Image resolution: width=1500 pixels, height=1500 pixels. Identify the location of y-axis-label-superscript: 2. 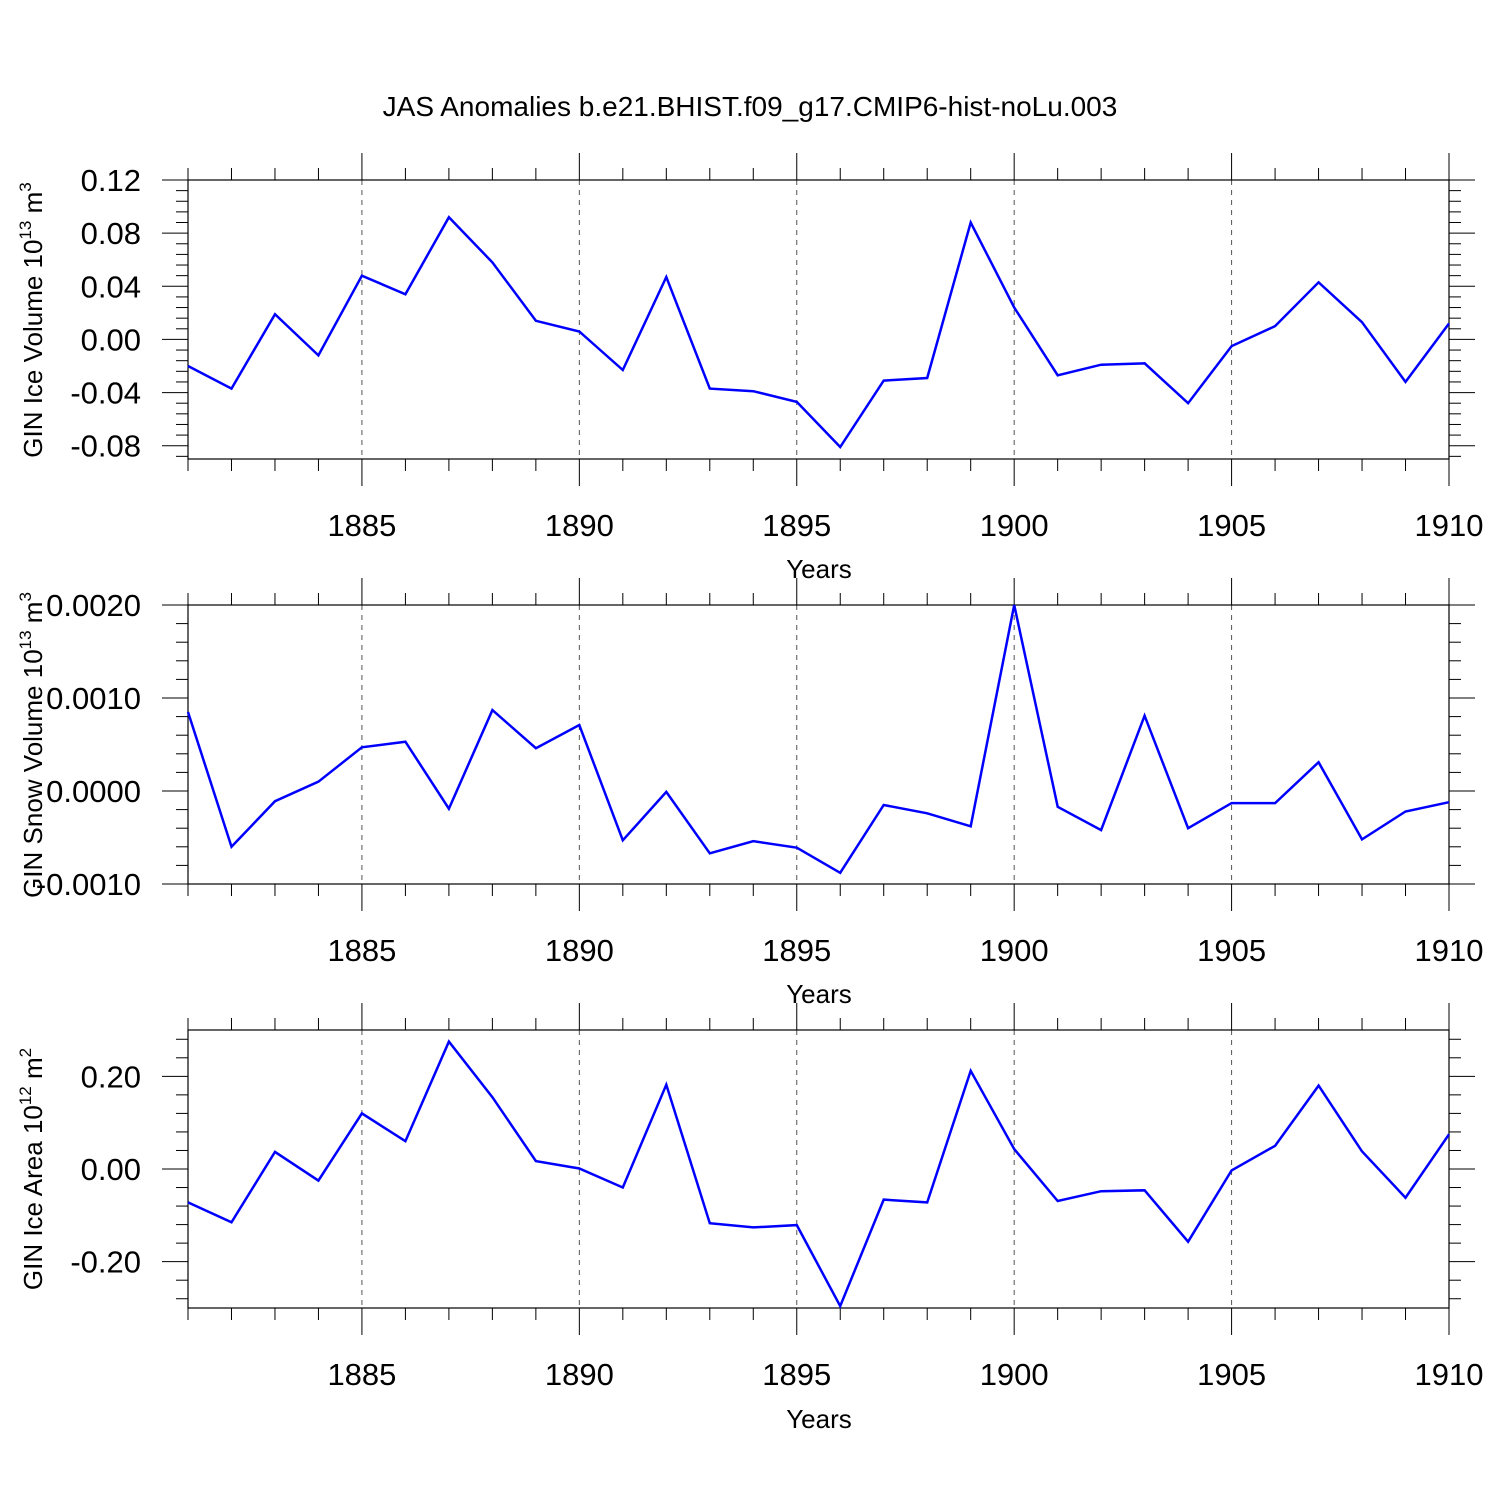
(25, 1052).